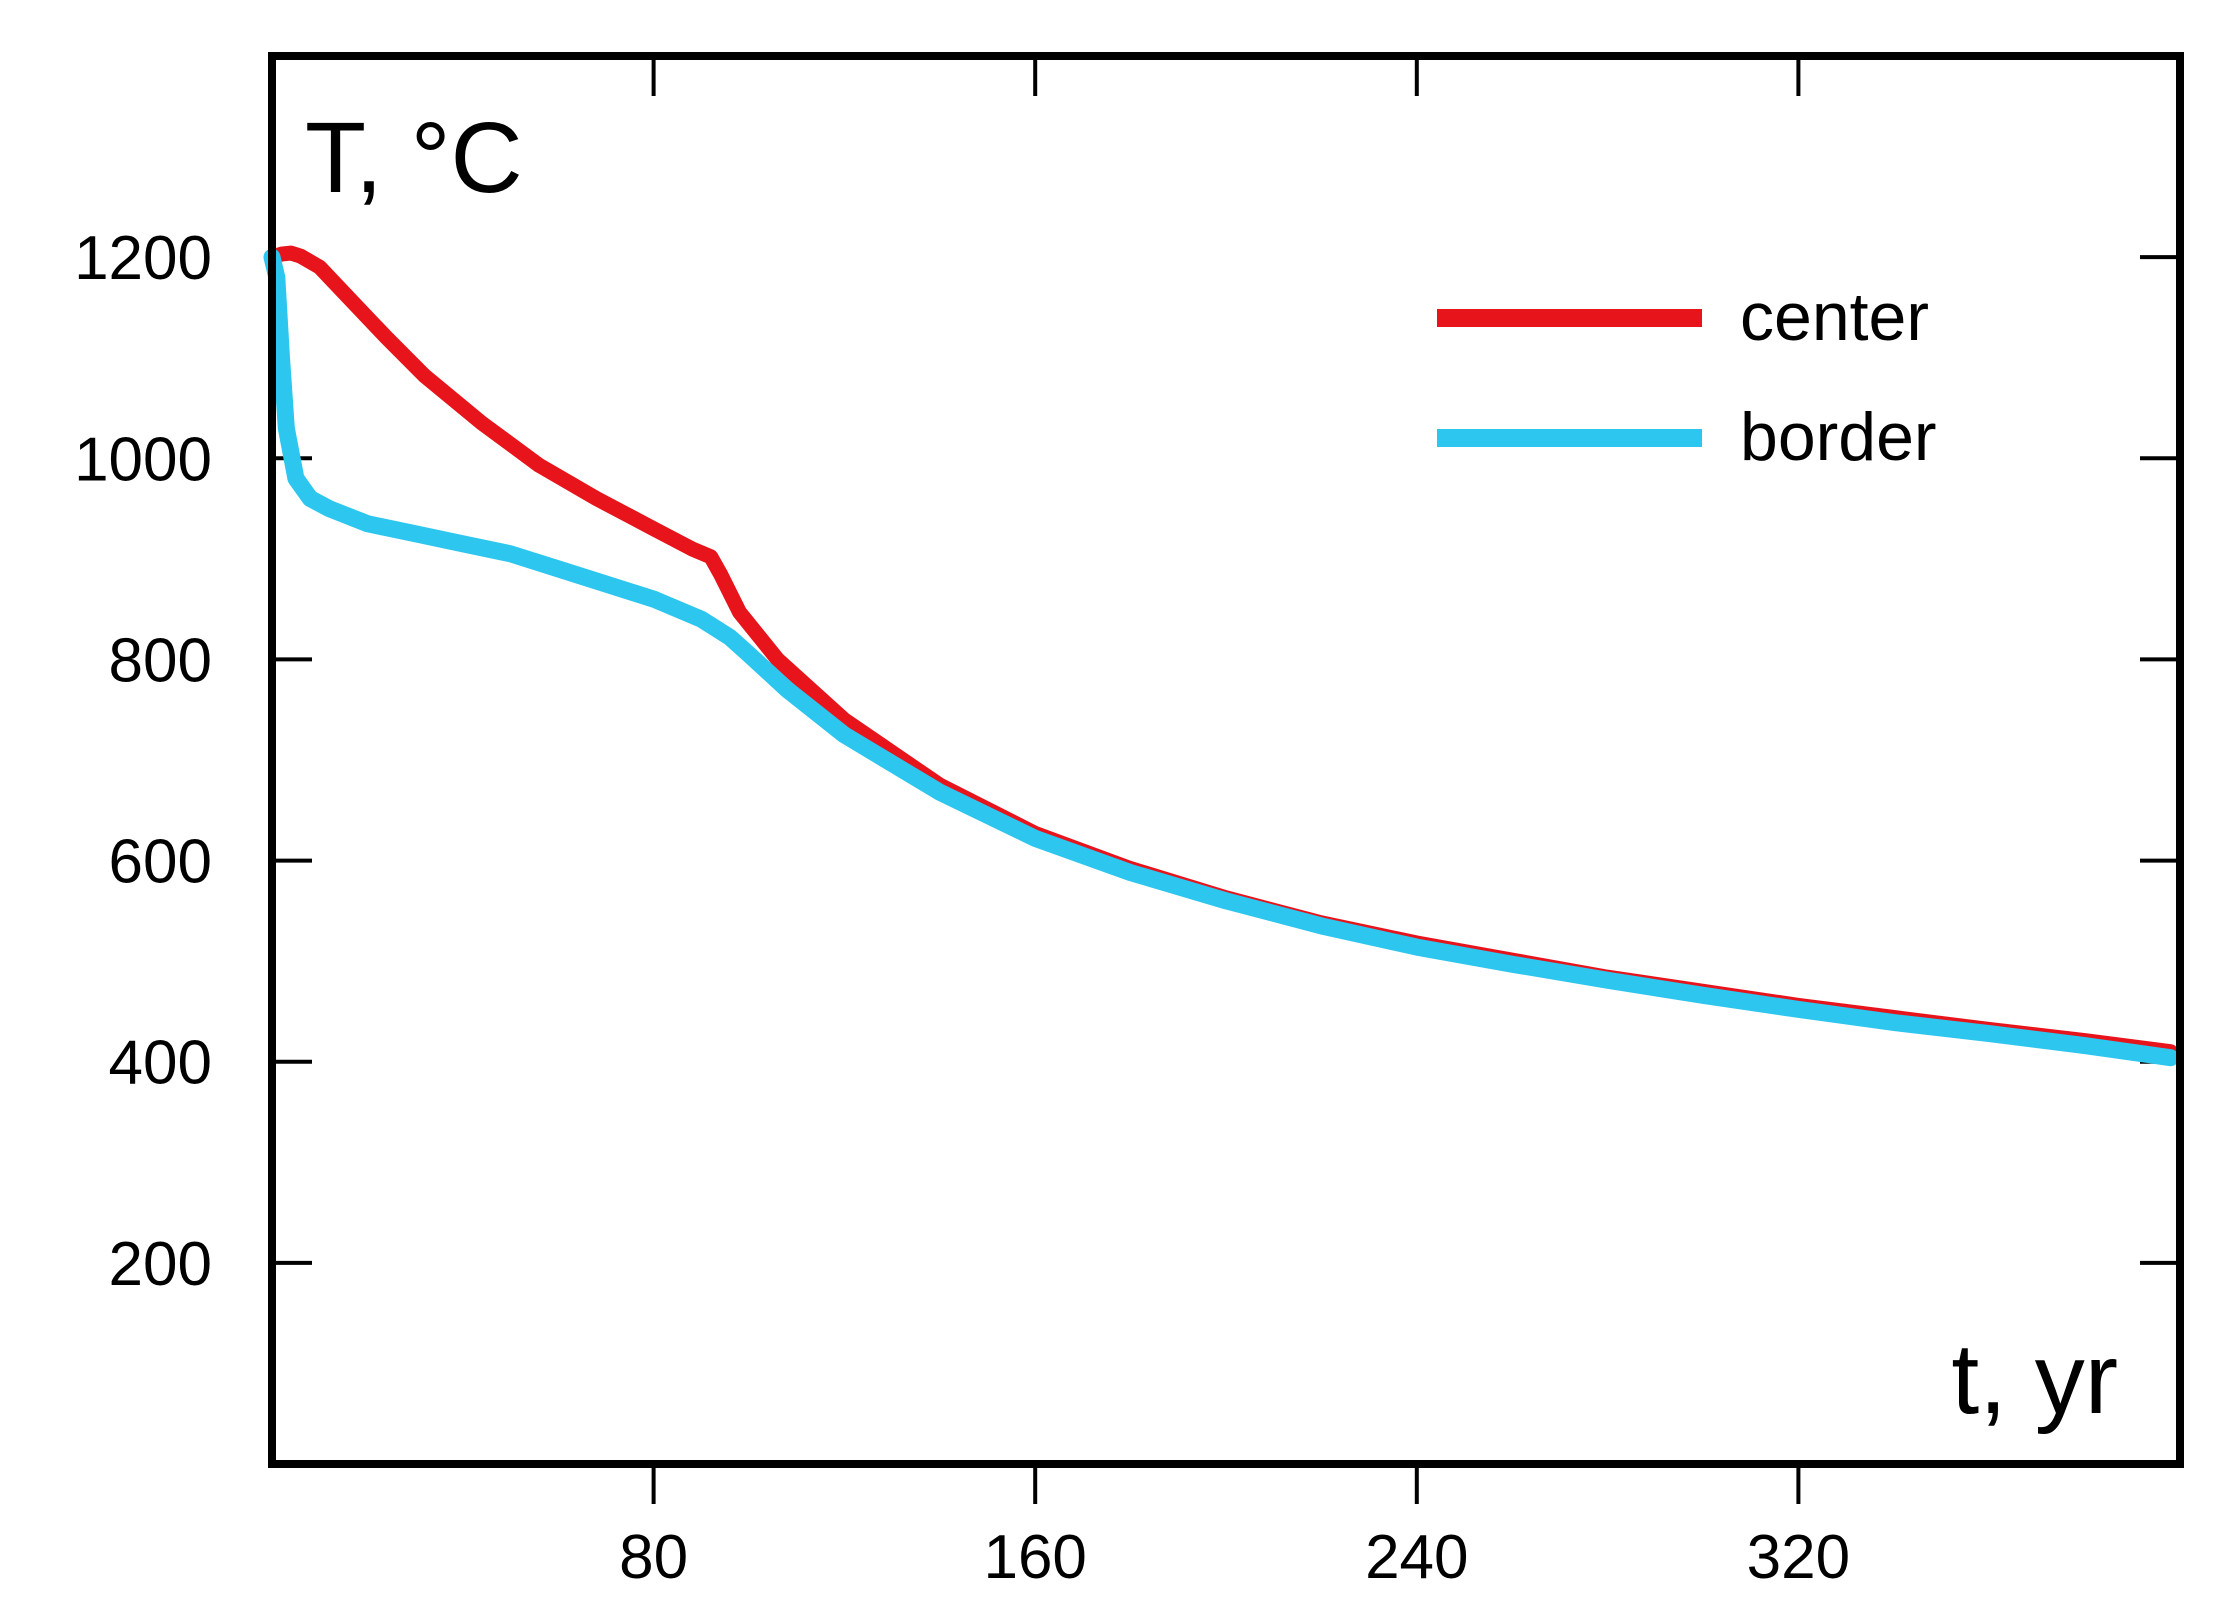 Image resolution: width=2222 pixels, height=1615 pixels. Describe the element at coordinates (653, 1557) in the screenshot. I see `x-tick-label: 80` at that location.